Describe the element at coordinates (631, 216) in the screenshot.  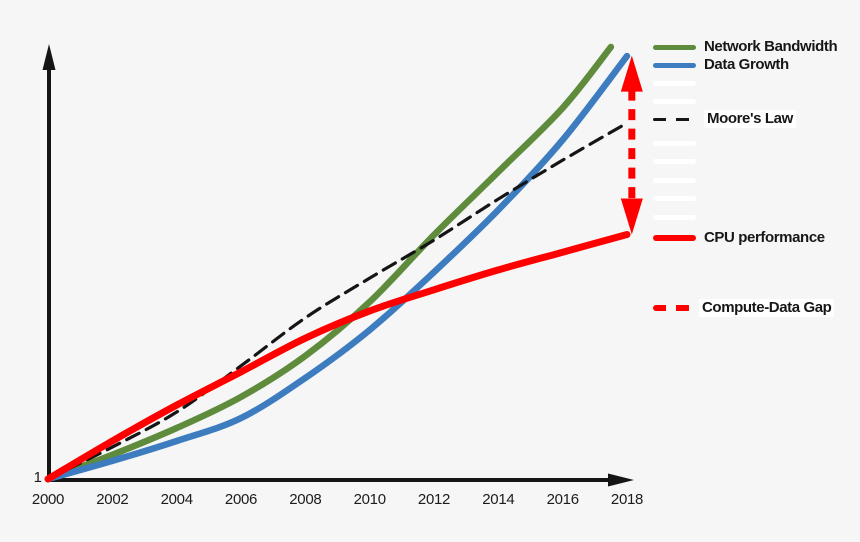
I see `compute-data-gap-arrowhead-down` at that location.